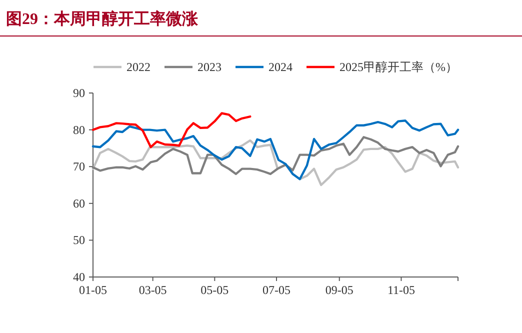 The image size is (522, 333). Describe the element at coordinates (79, 167) in the screenshot. I see `y-tick-label: 70` at that location.